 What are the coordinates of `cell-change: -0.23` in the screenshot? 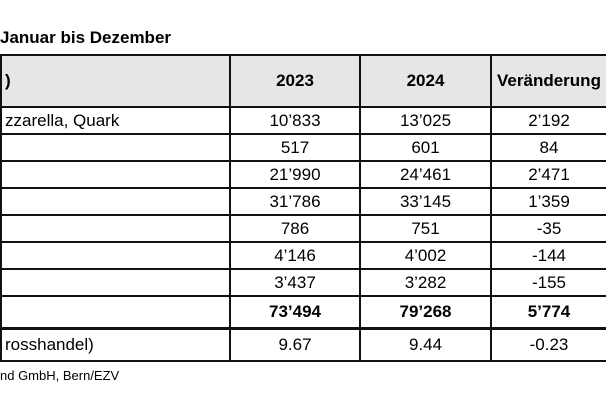 It's located at (548, 344).